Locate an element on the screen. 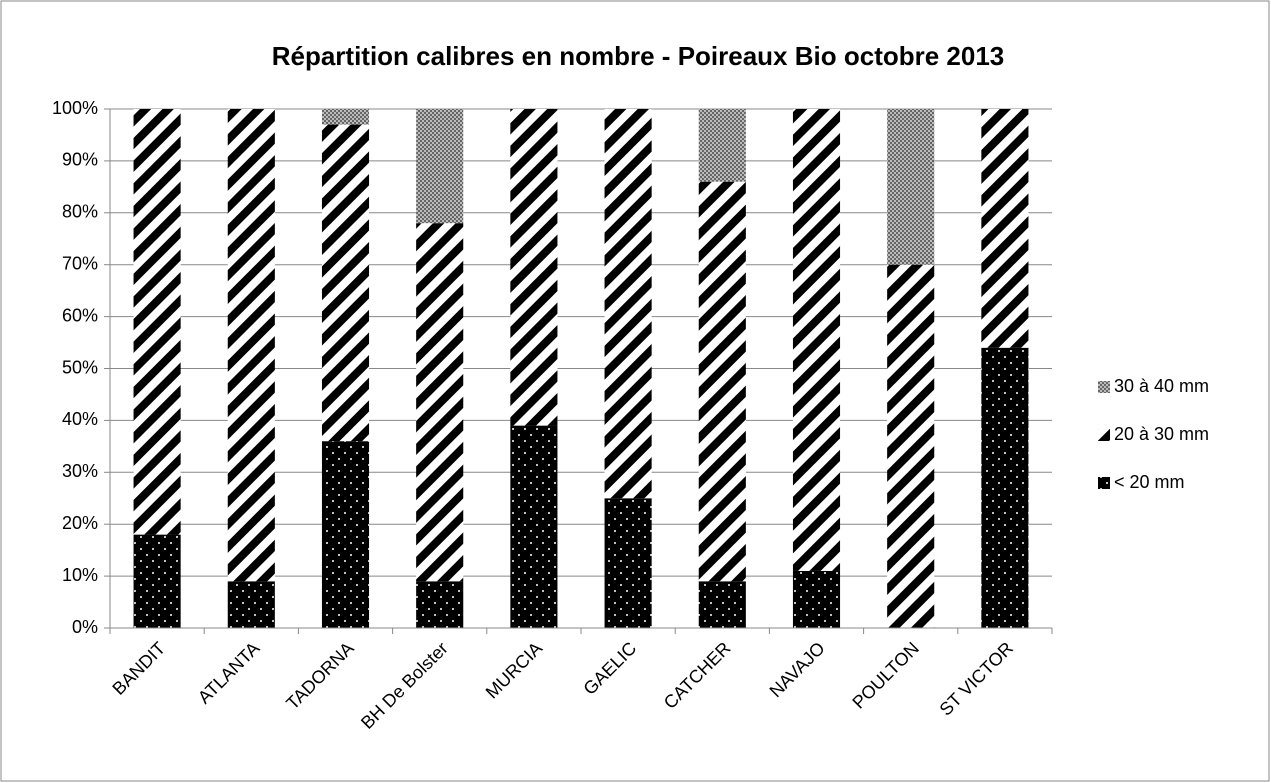  legend-label: 20 à 30 mm is located at coordinates (1161, 434).